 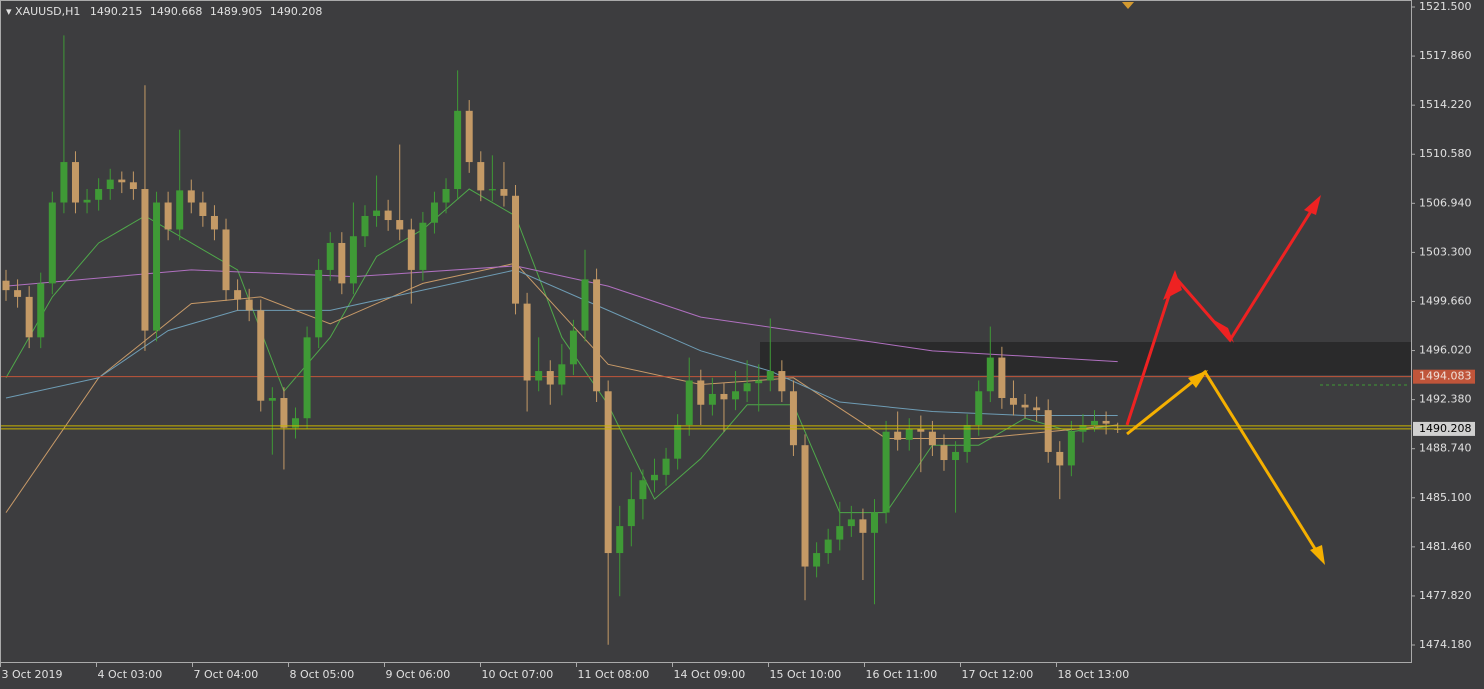 What do you see at coordinates (1128, 5) in the screenshot?
I see `marker` at bounding box center [1128, 5].